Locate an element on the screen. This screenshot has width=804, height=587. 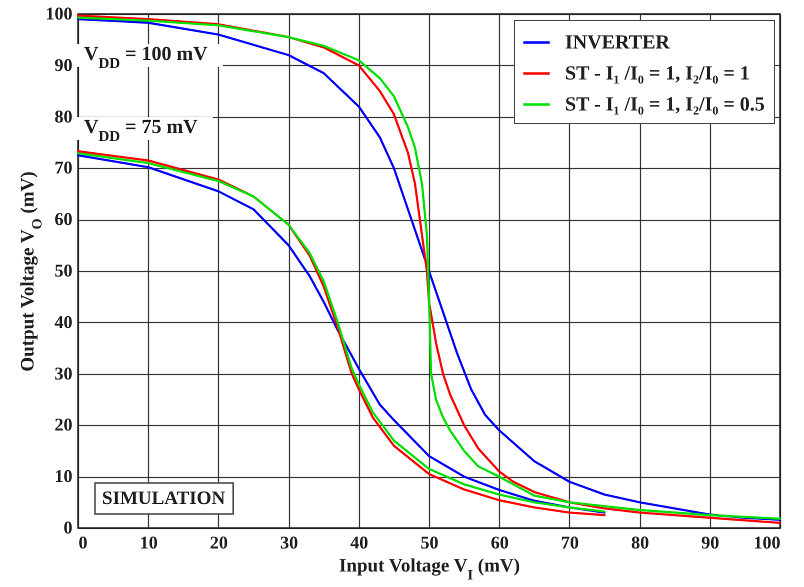
x-tick-label: 70 is located at coordinates (569, 542).